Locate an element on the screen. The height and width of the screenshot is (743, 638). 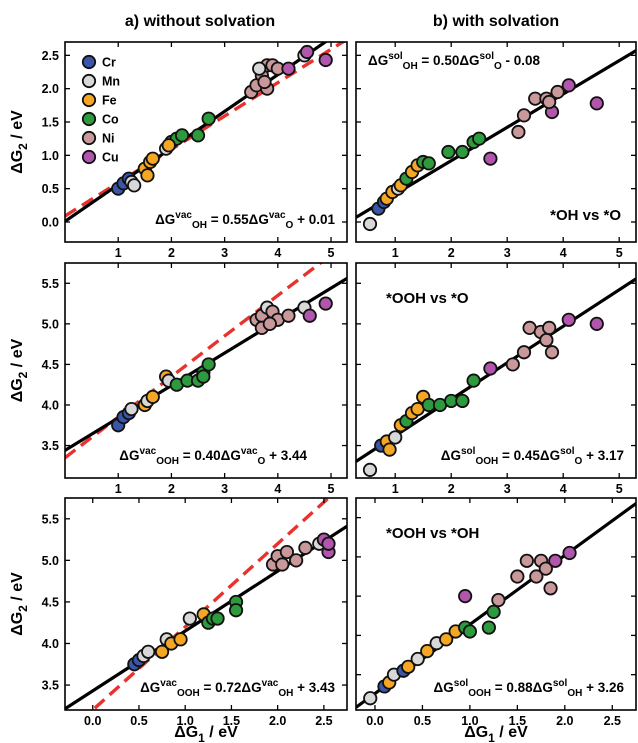
legend-marker-cu is located at coordinates (89, 157).